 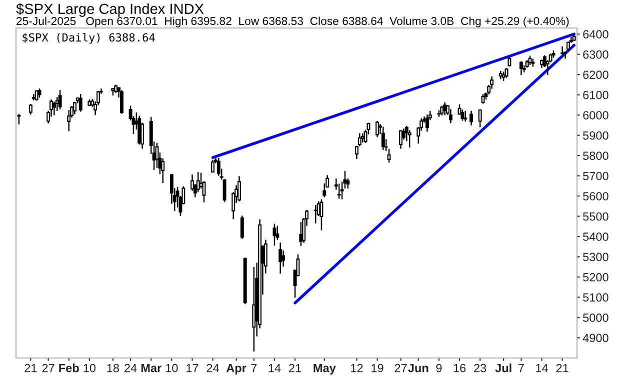 I want to click on y-tick-label: 6400, so click(x=595, y=34).